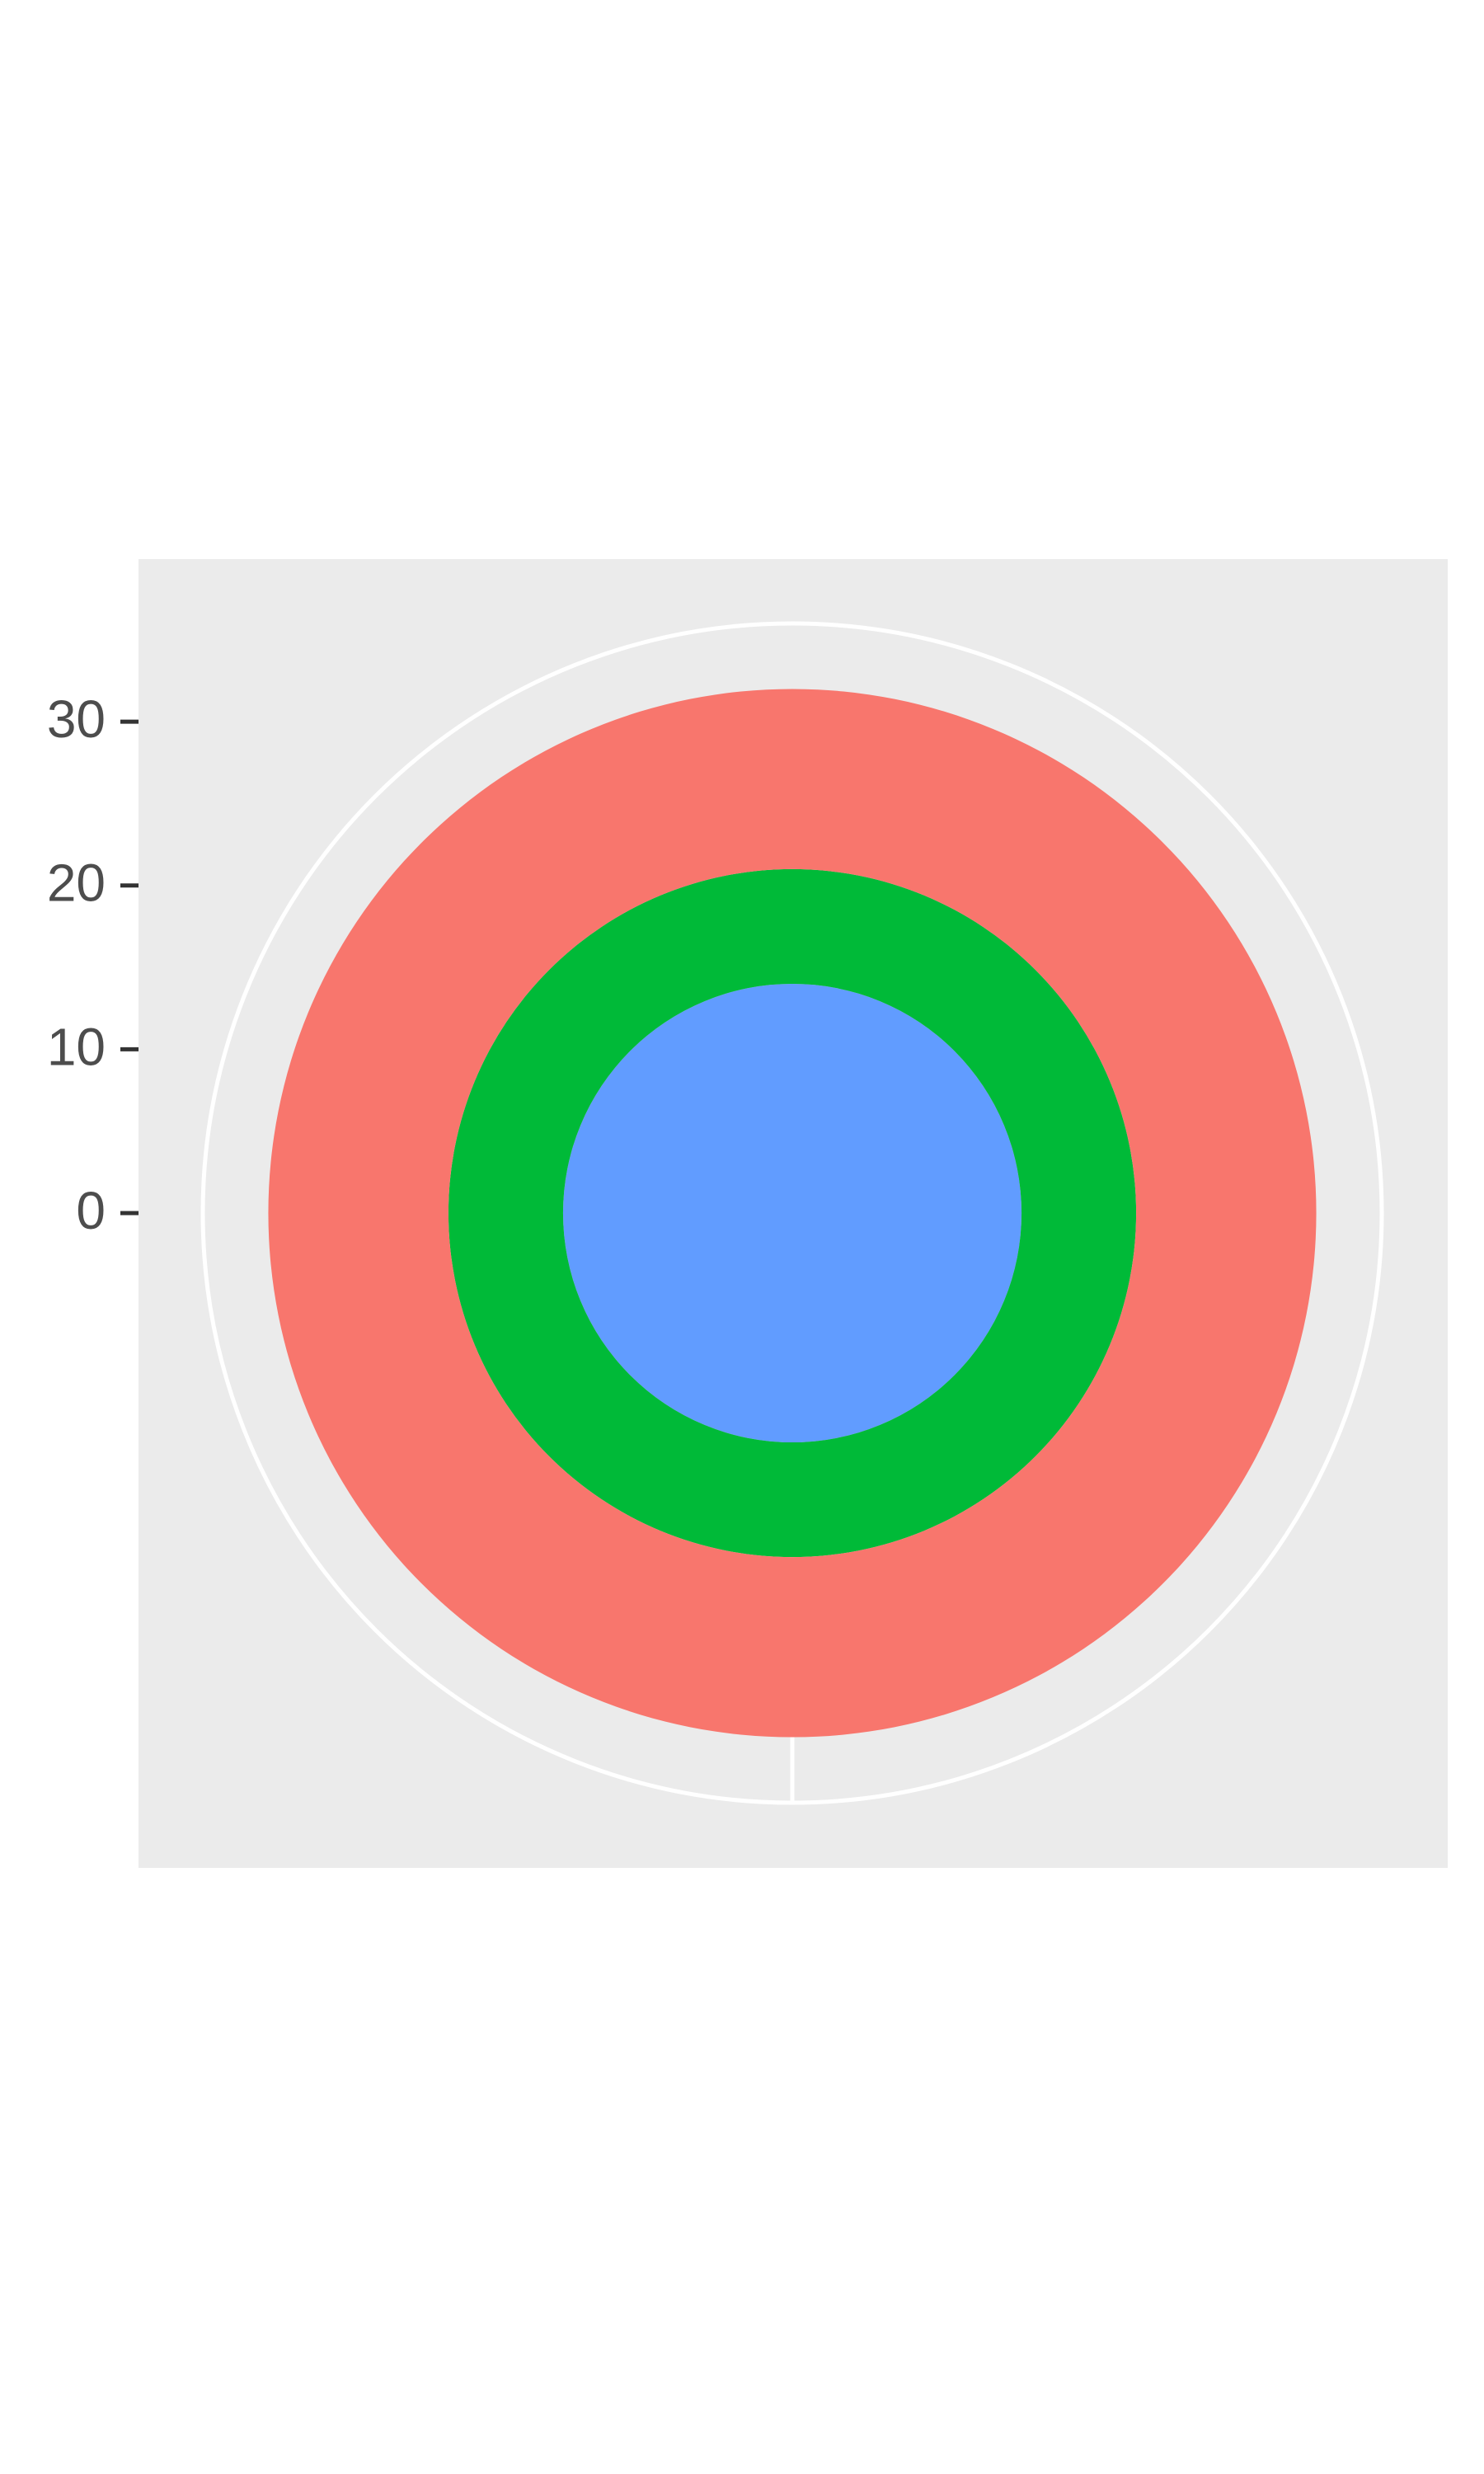 Image resolution: width=1484 pixels, height=2474 pixels. I want to click on y-tick-label: 30, so click(76, 719).